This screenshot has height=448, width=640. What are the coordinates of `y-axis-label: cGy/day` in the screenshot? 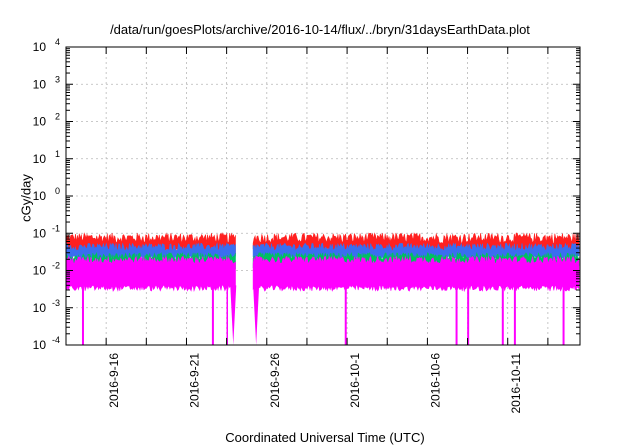 It's located at (26, 198).